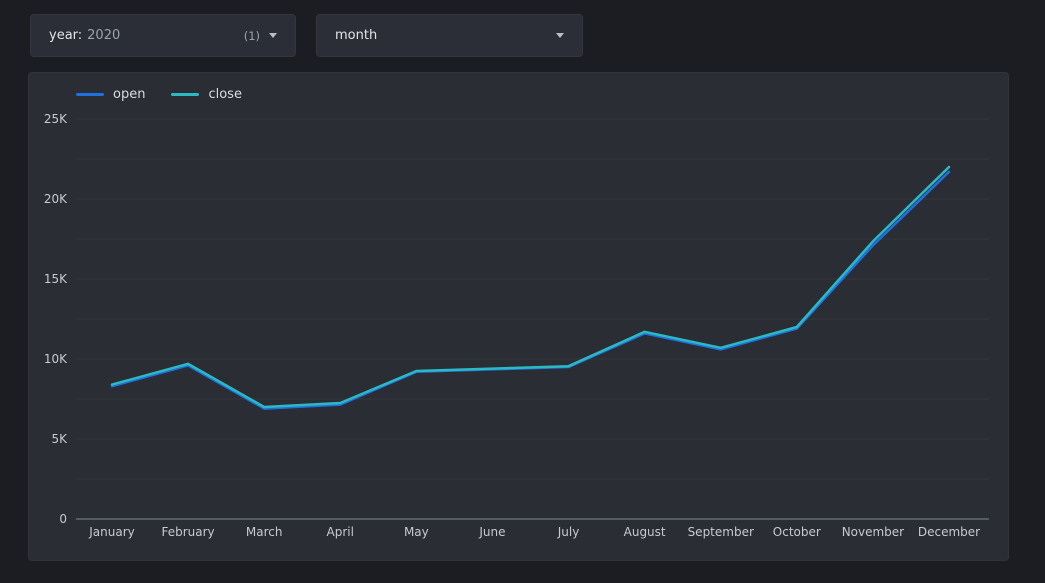 This screenshot has height=583, width=1045. I want to click on svg-text: December, so click(949, 532).